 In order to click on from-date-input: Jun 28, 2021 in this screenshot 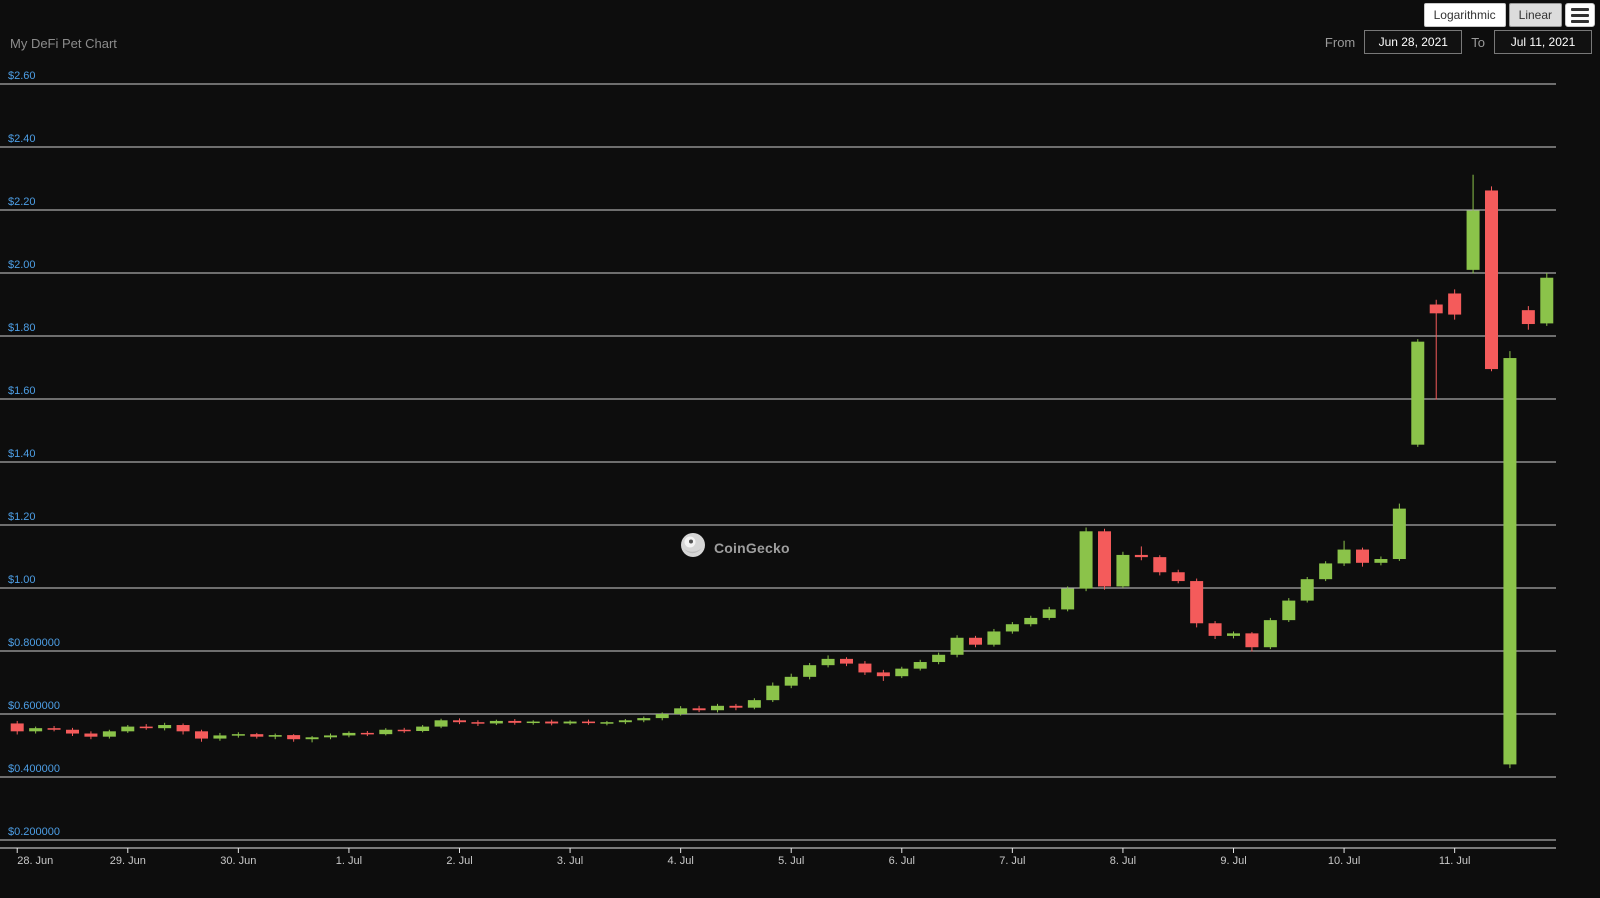, I will do `click(1413, 42)`.